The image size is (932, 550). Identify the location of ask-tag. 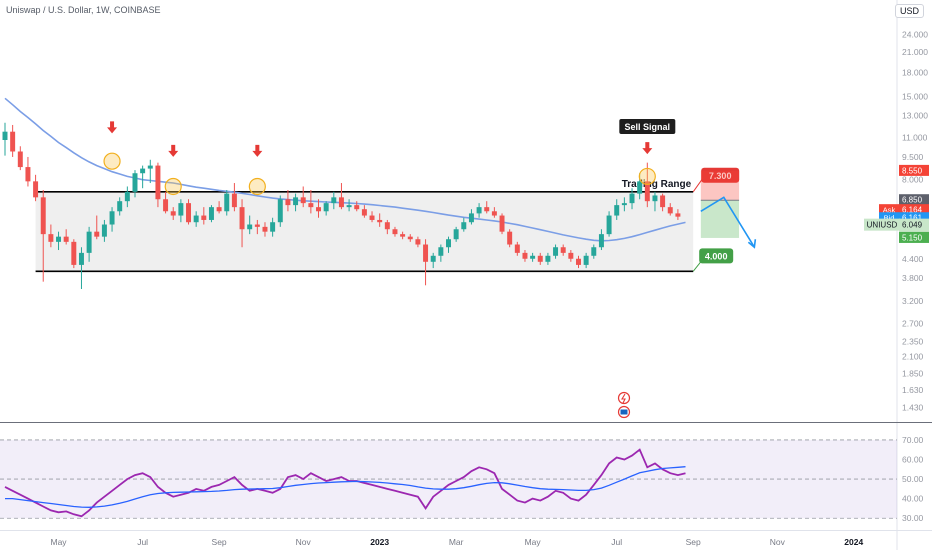
(889, 210).